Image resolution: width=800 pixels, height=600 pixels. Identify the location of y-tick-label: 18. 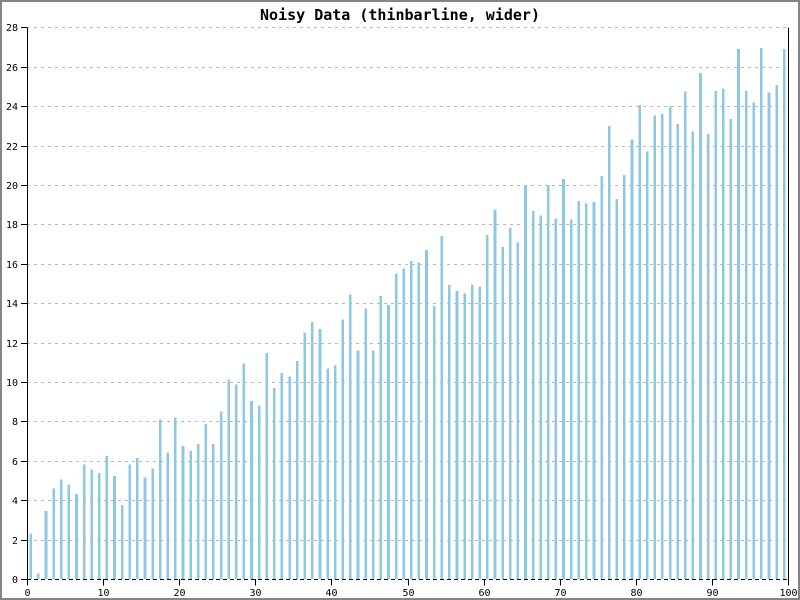
(12, 225).